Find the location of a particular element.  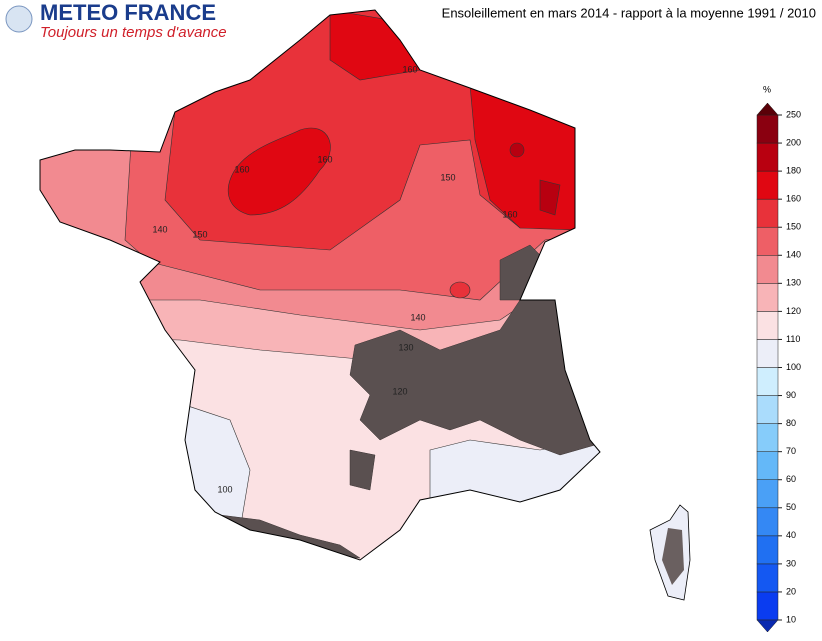

logo-globe is located at coordinates (19, 19).